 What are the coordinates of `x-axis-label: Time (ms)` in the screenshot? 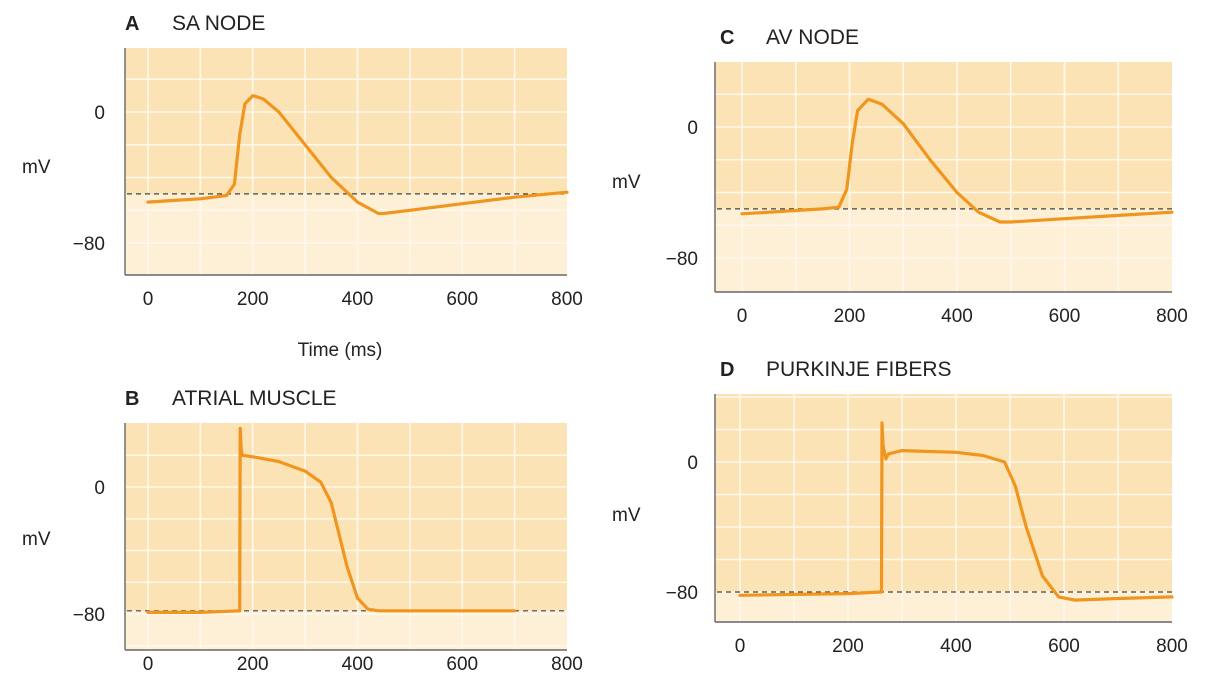 It's located at (340, 350).